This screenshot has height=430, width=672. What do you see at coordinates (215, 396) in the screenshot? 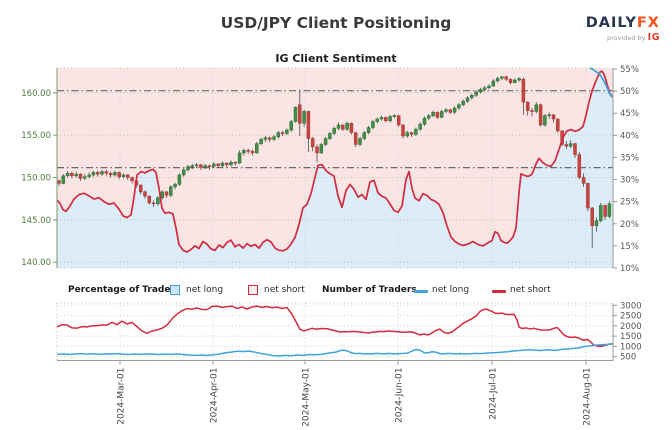
I see `date-axis-tick-label: 2024-Apr-01` at bounding box center [215, 396].